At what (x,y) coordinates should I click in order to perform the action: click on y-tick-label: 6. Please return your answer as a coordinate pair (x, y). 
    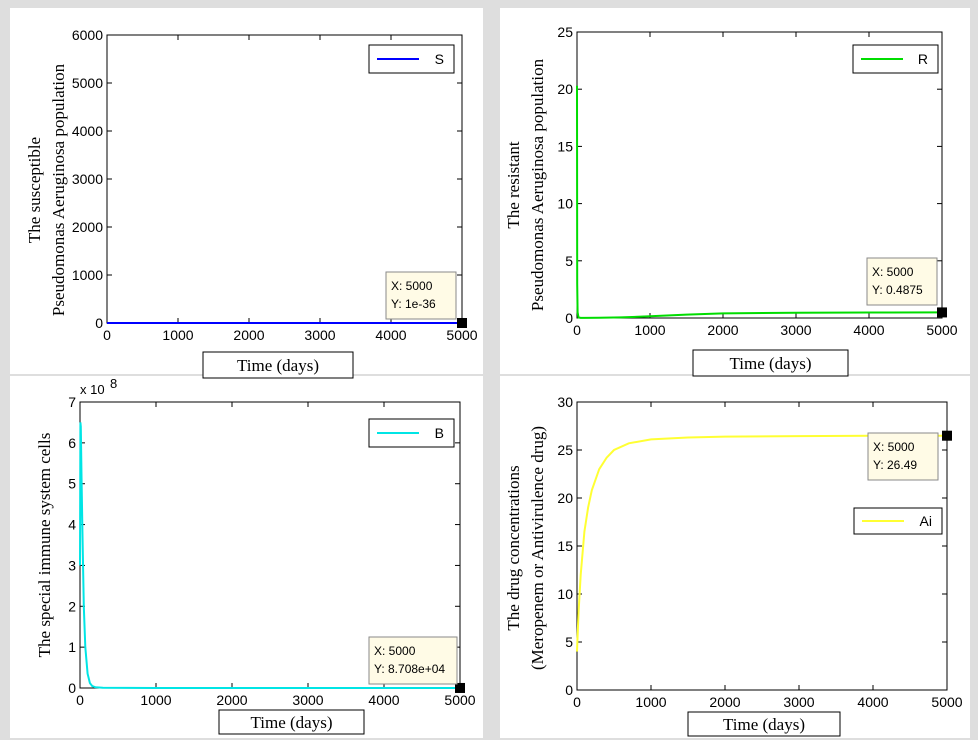
    Looking at the image, I should click on (72, 443).